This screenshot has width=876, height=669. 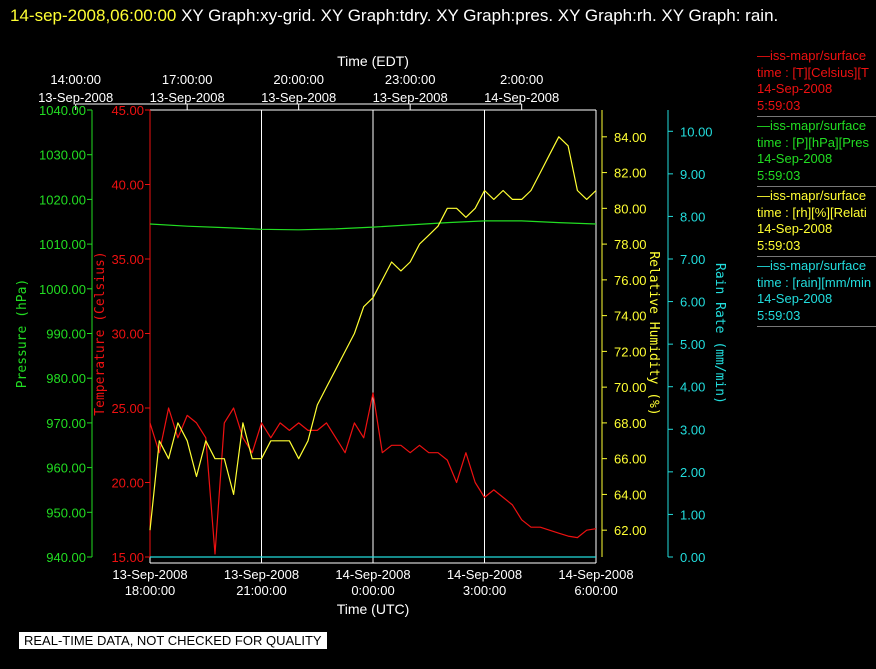 What do you see at coordinates (692, 174) in the screenshot?
I see `rain-tick-label: 9.00` at bounding box center [692, 174].